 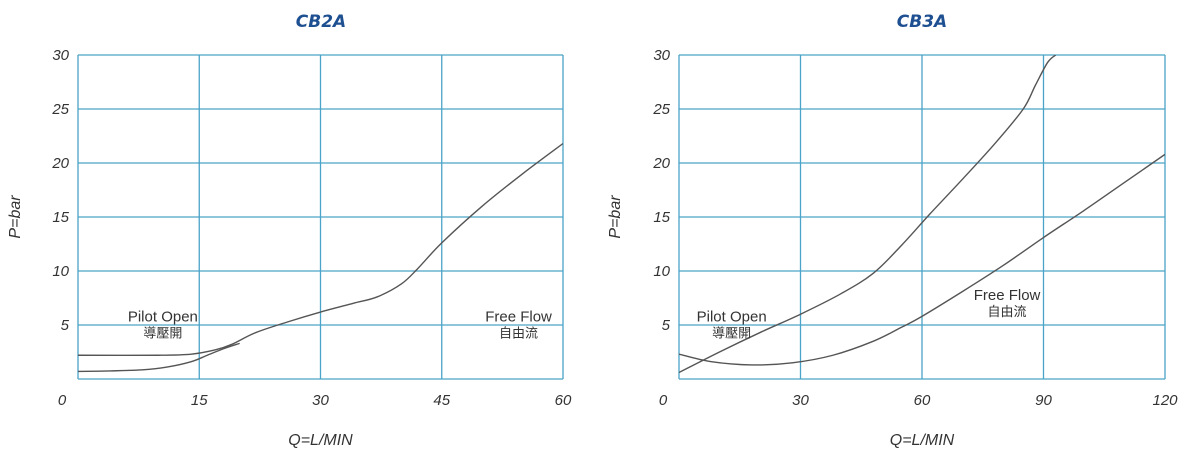 I want to click on chart-title: CB2A, so click(x=321, y=22).